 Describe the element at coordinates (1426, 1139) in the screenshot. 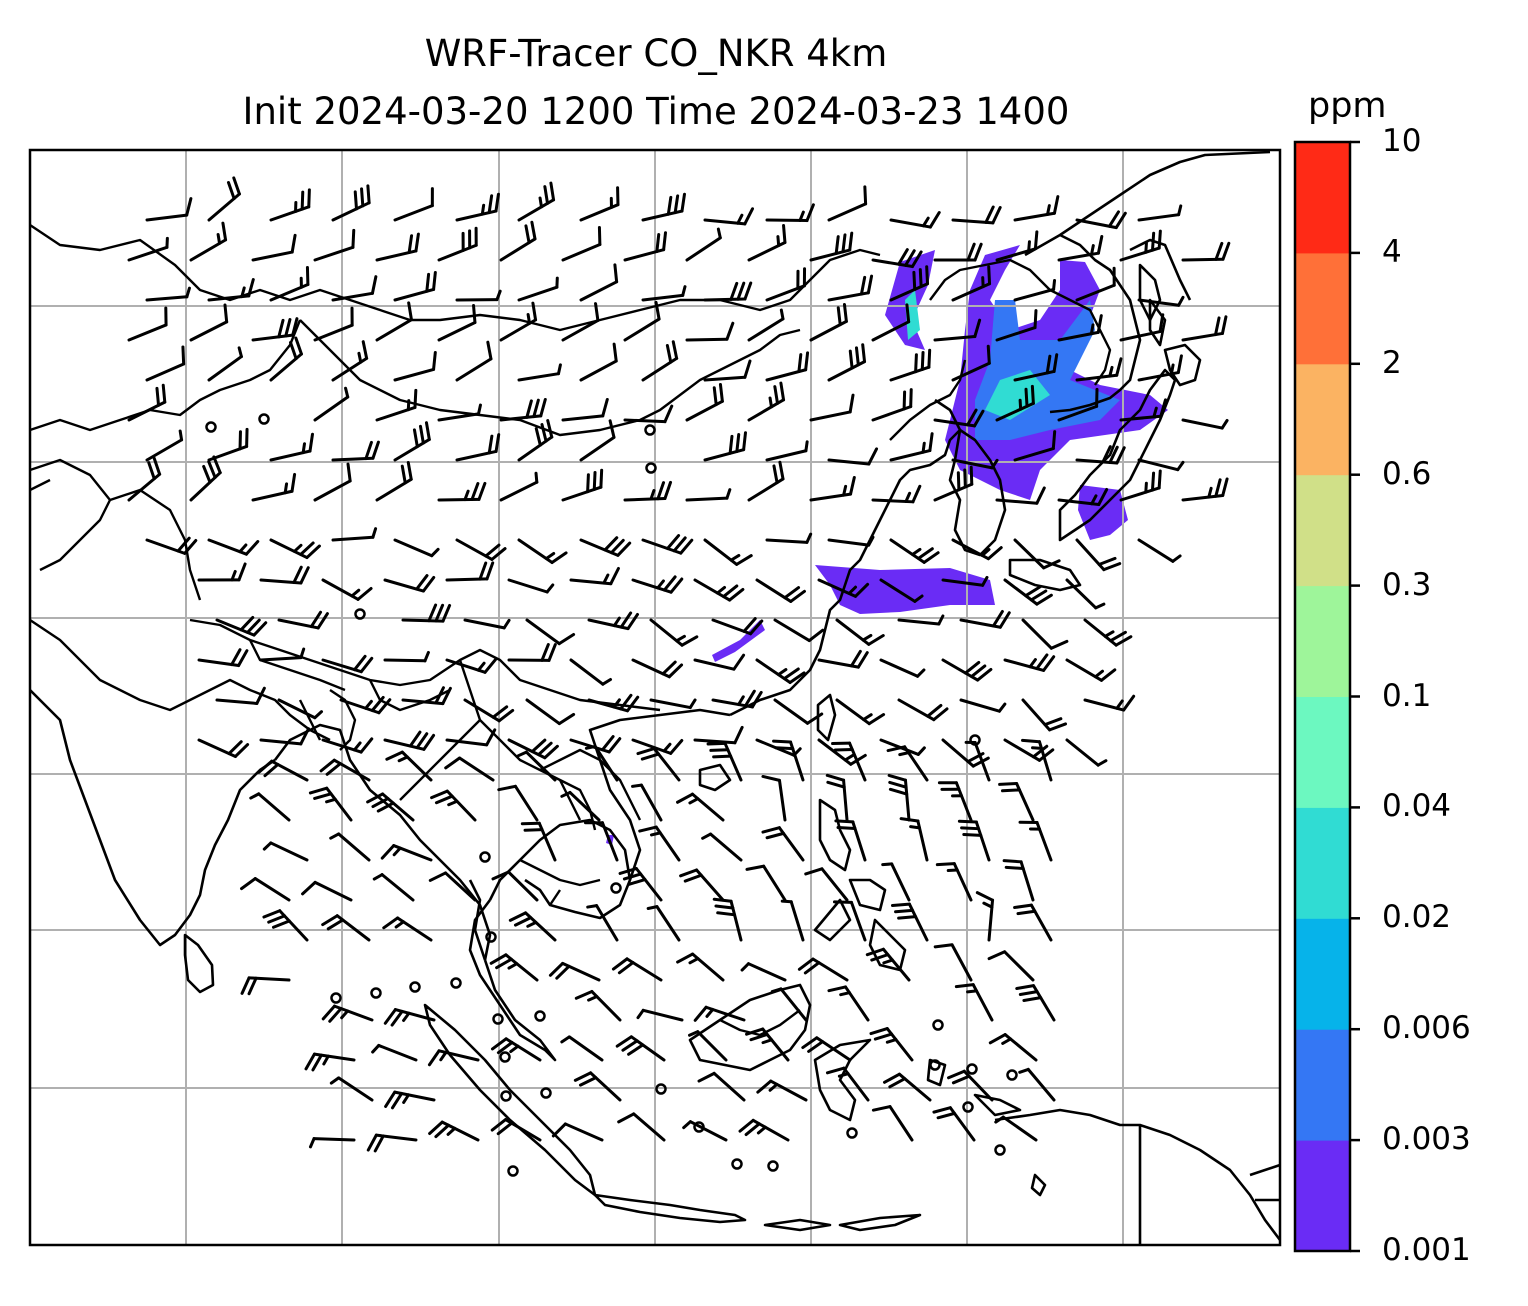

I see `colorbar-tick-label: 0.003` at that location.